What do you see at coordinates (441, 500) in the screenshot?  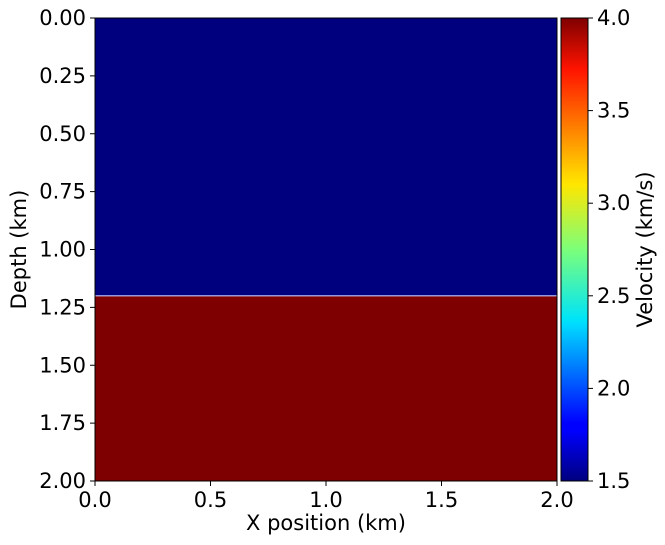 I see `x-tick-label: 1.5` at bounding box center [441, 500].